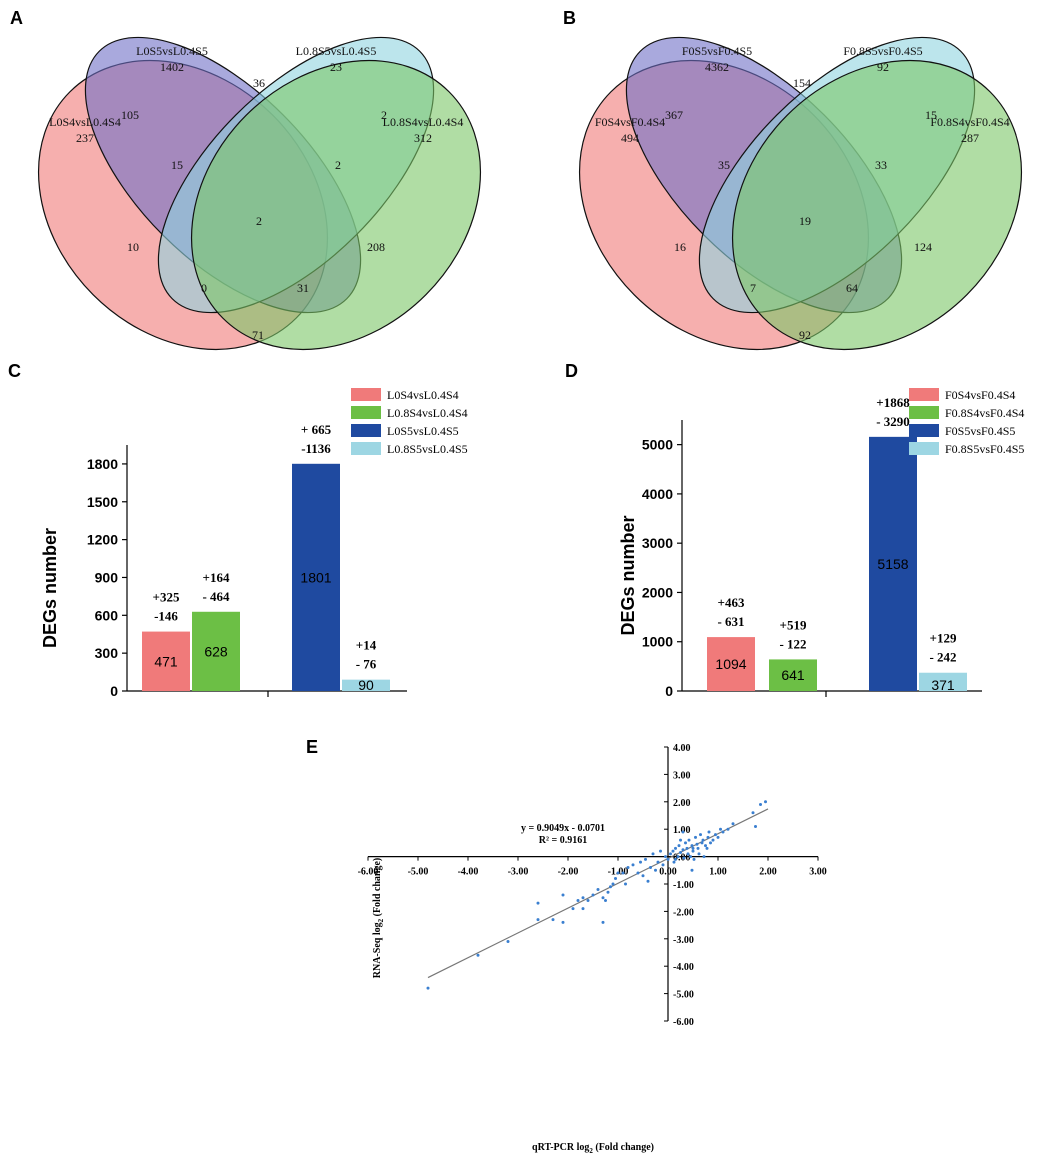 The image size is (1063, 1157). What do you see at coordinates (50, 588) in the screenshot?
I see `y-axis-label: DEGs number` at bounding box center [50, 588].